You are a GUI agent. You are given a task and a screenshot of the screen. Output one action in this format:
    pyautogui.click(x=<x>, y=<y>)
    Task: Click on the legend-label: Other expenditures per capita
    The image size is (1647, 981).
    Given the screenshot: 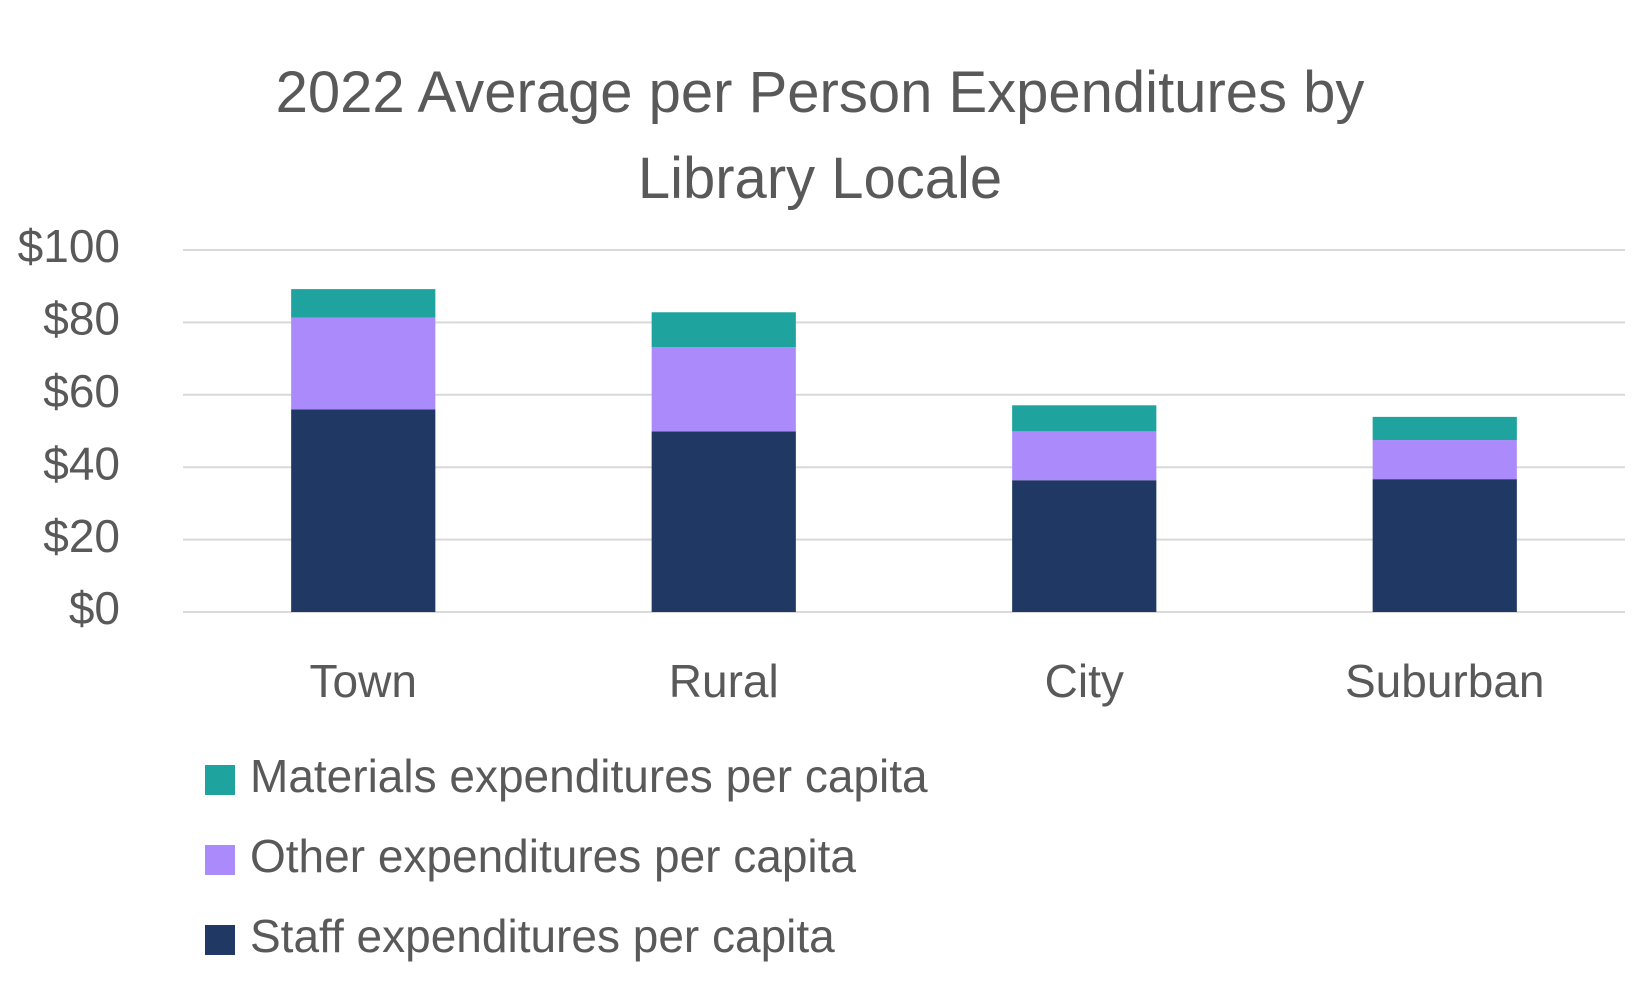 What is the action you would take?
    pyautogui.click(x=553, y=856)
    